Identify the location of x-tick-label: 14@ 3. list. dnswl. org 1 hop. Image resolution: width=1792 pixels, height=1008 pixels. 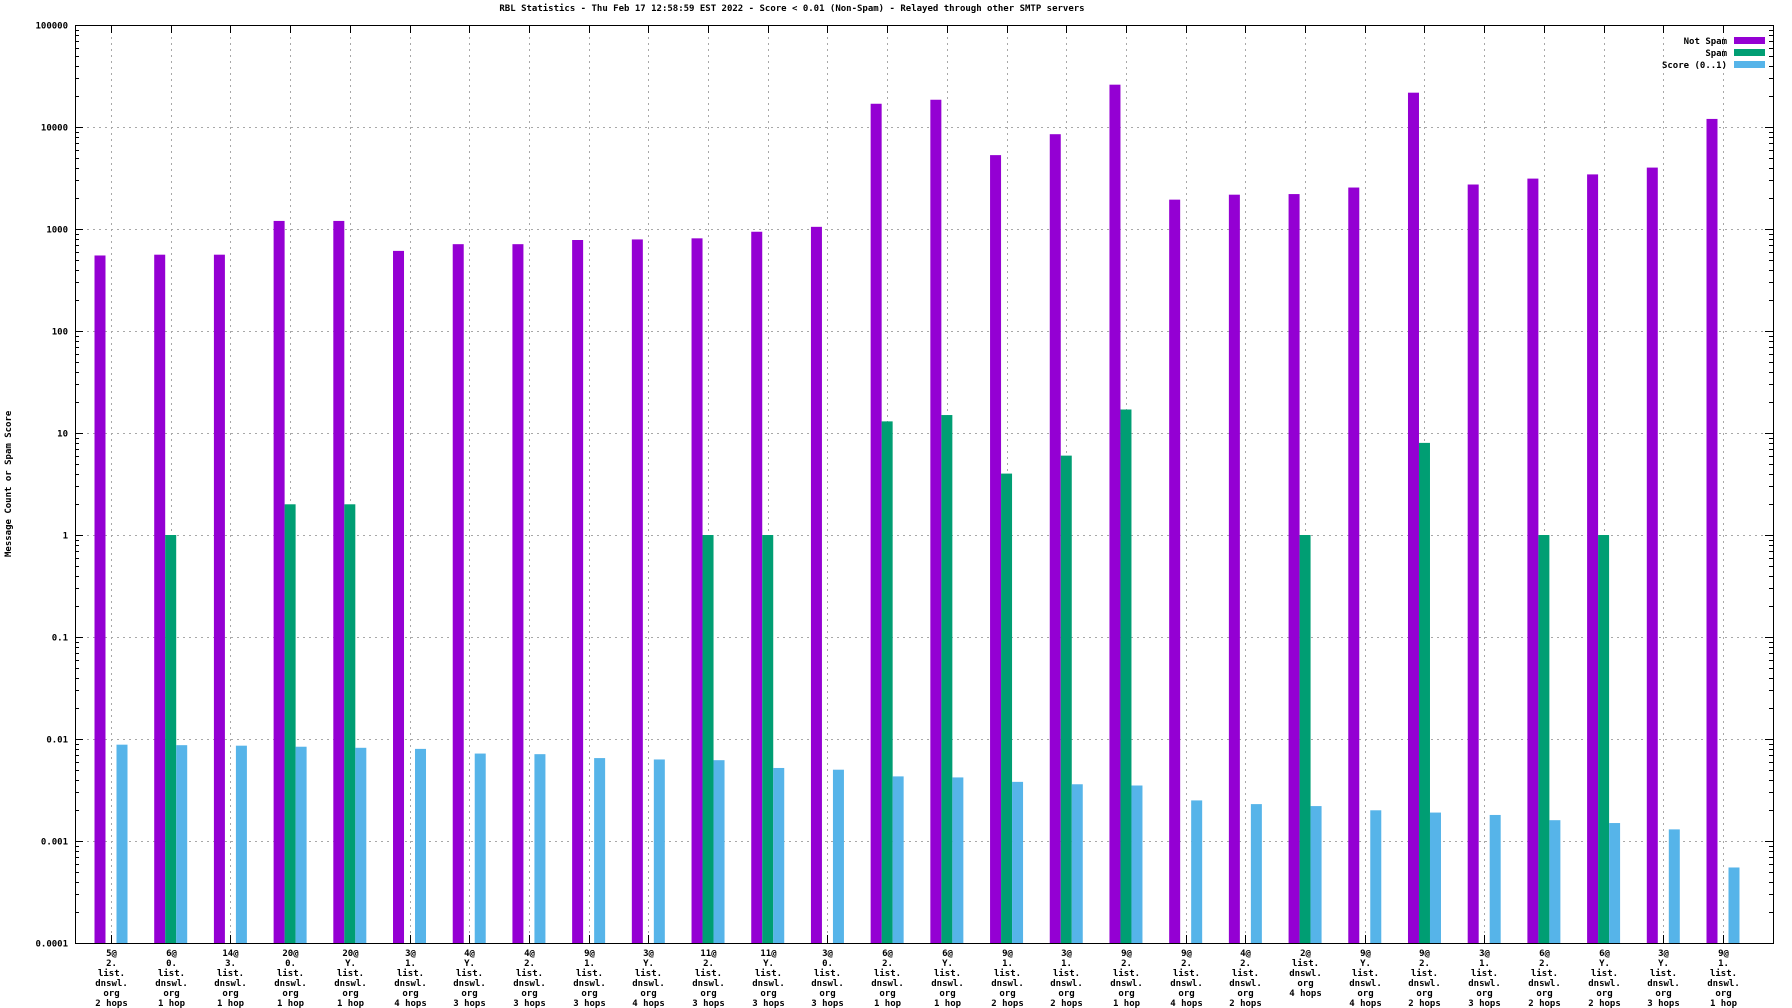
(230, 978).